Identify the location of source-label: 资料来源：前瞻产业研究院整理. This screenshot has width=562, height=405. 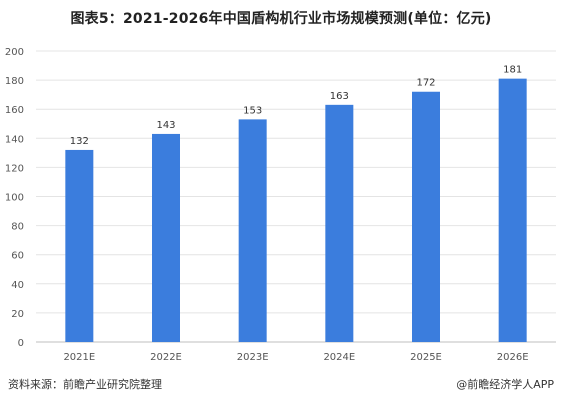
(85, 384).